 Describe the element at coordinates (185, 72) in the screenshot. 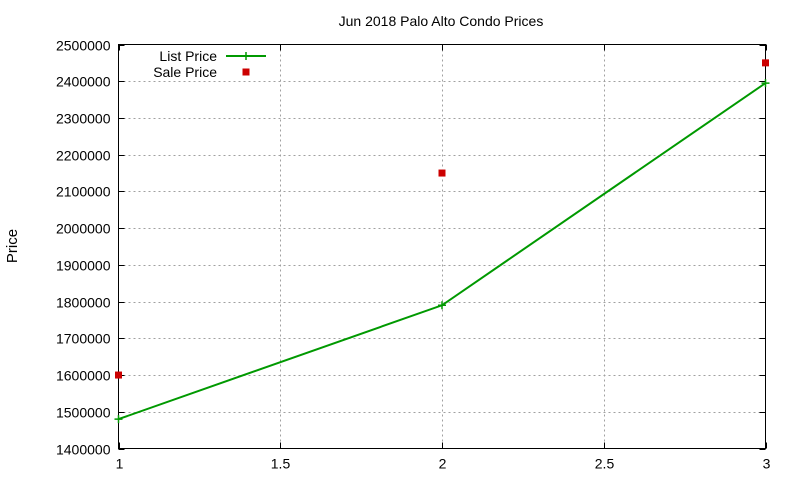

I see `legend-label: Sale Price` at that location.